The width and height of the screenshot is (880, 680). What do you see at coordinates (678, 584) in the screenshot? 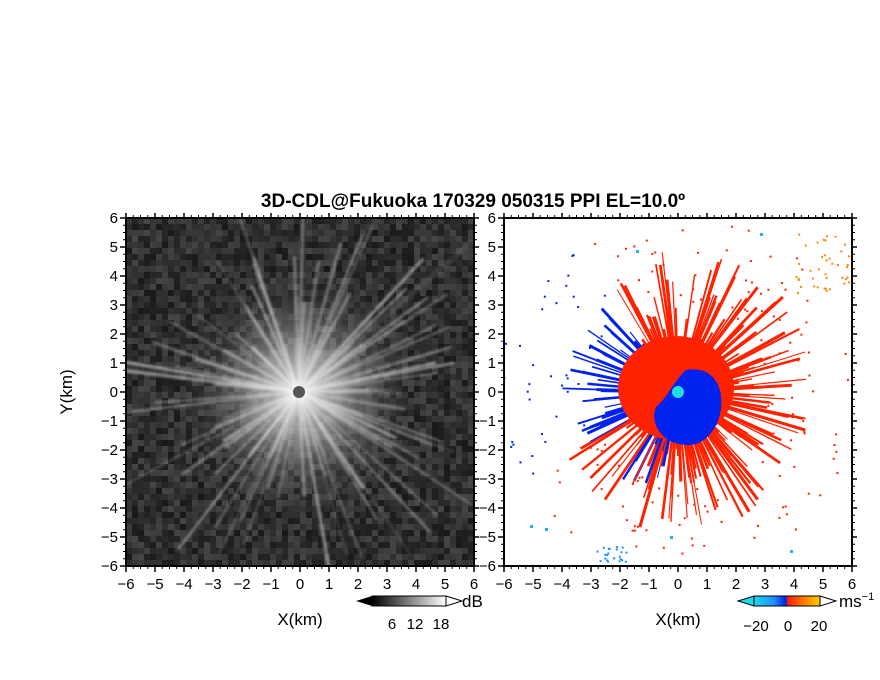
I see `velocity-x-tick-label: 0` at bounding box center [678, 584].